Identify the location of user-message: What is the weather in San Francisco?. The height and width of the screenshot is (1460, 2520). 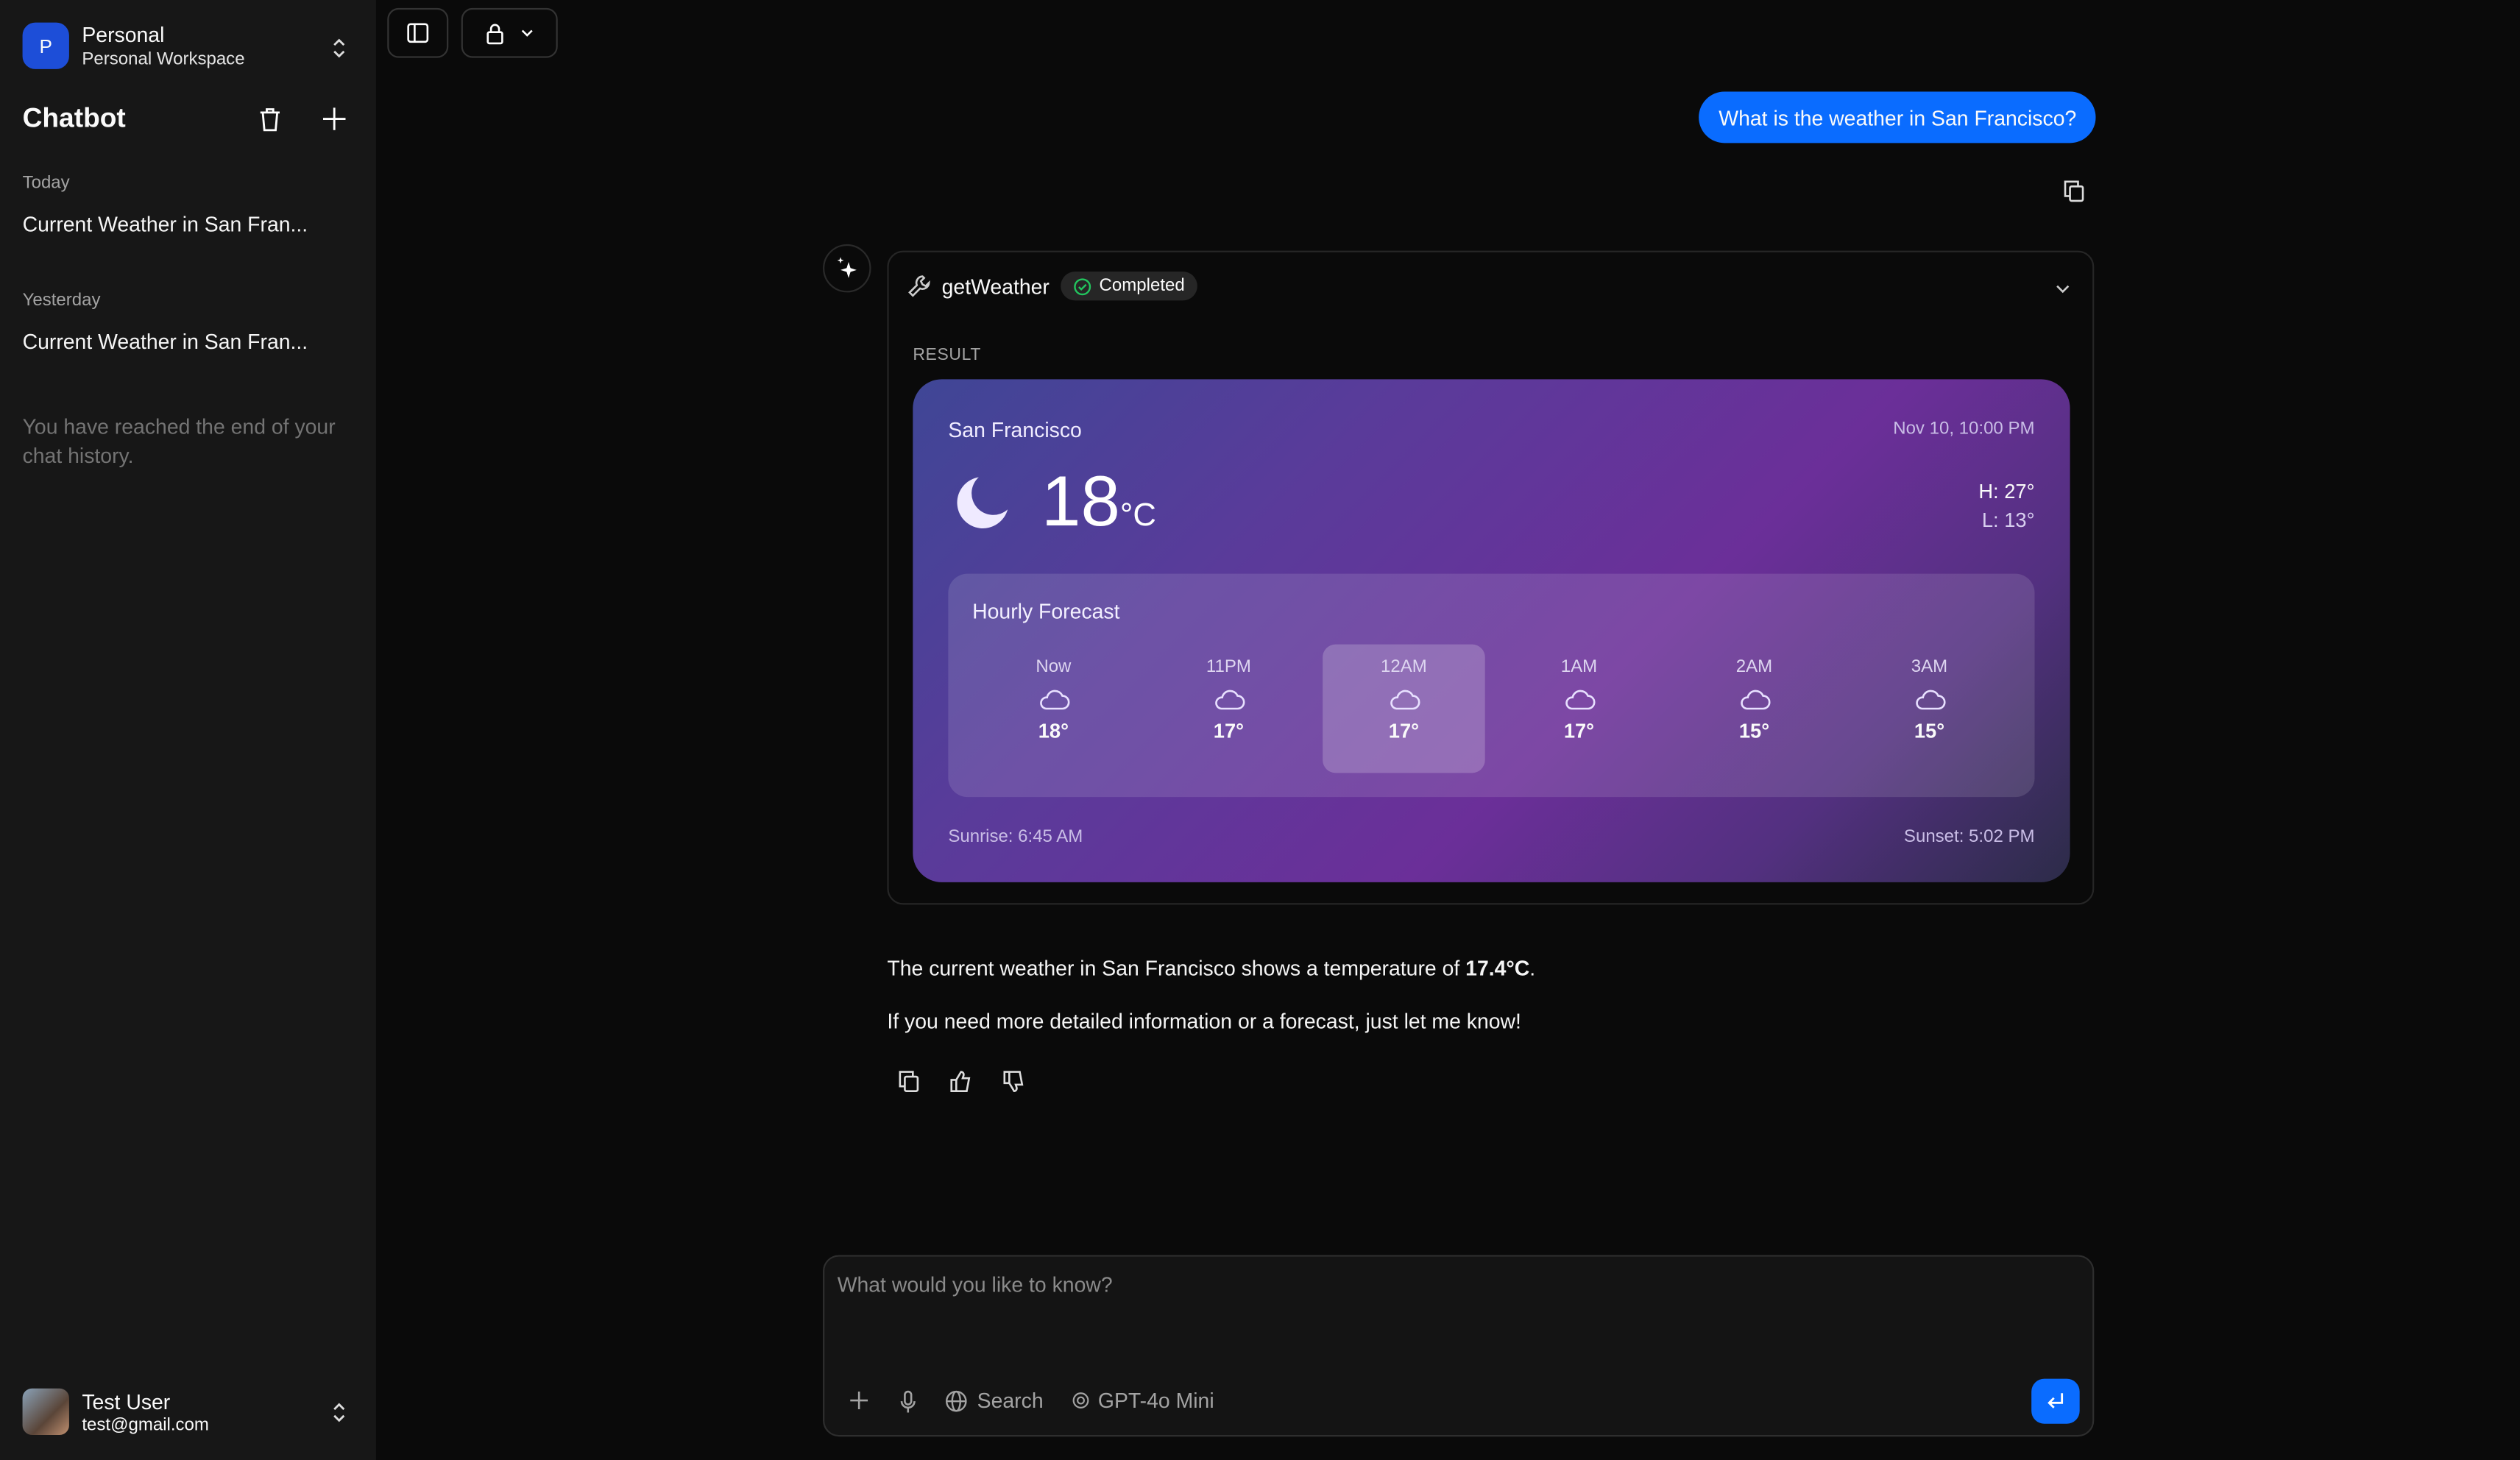
(1897, 117).